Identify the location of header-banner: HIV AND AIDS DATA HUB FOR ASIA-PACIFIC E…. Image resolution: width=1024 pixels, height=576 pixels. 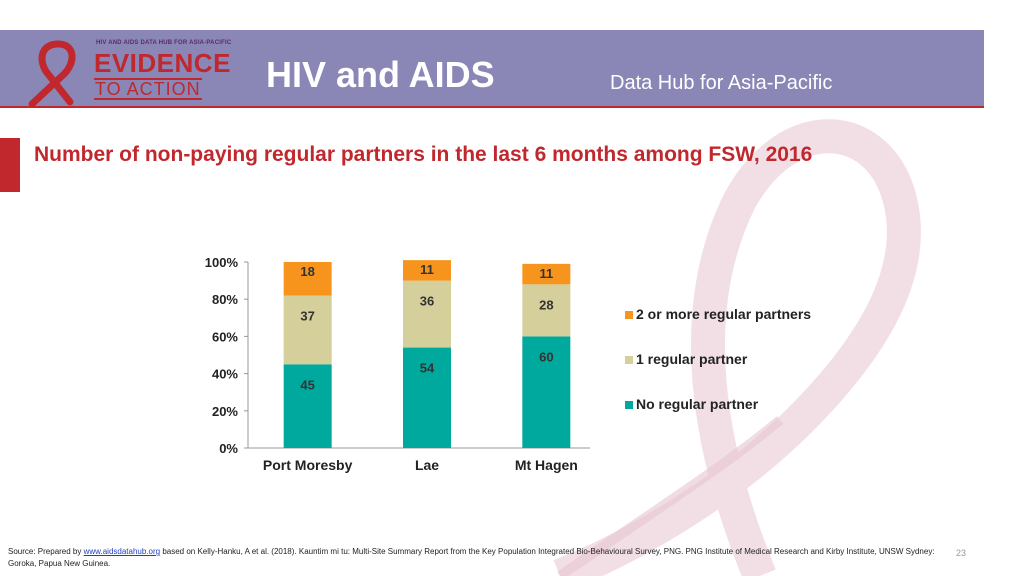
(492, 69).